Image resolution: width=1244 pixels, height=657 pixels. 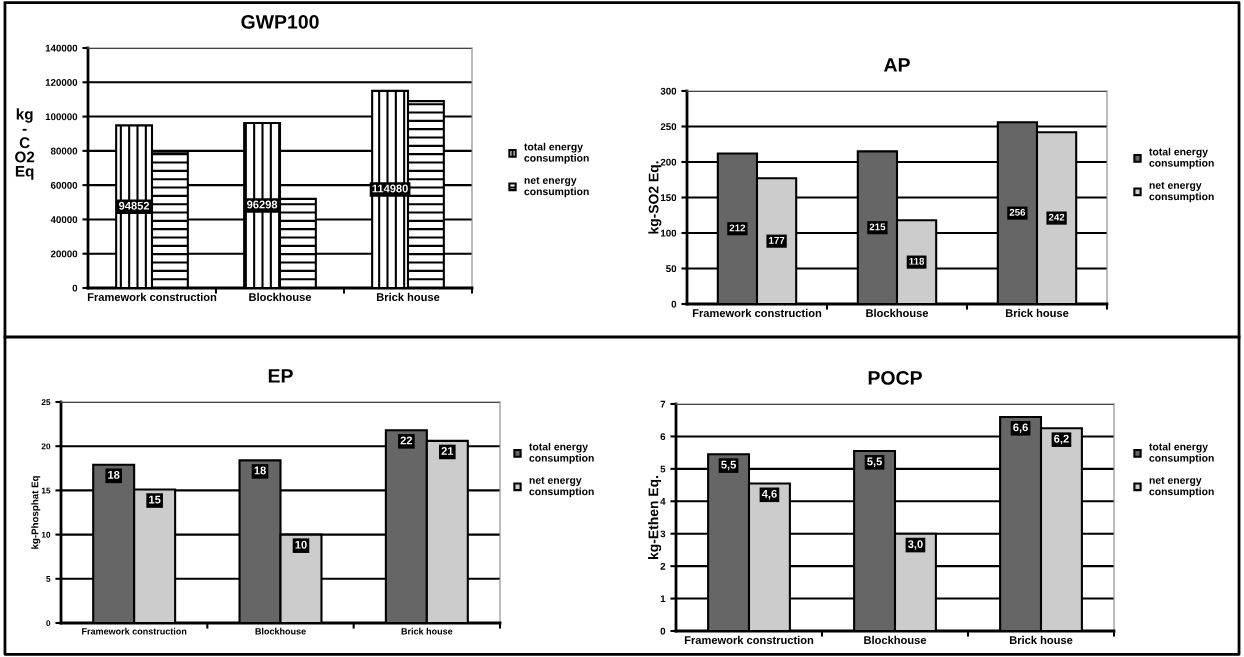 I want to click on y-tick-label: 4, so click(x=663, y=501).